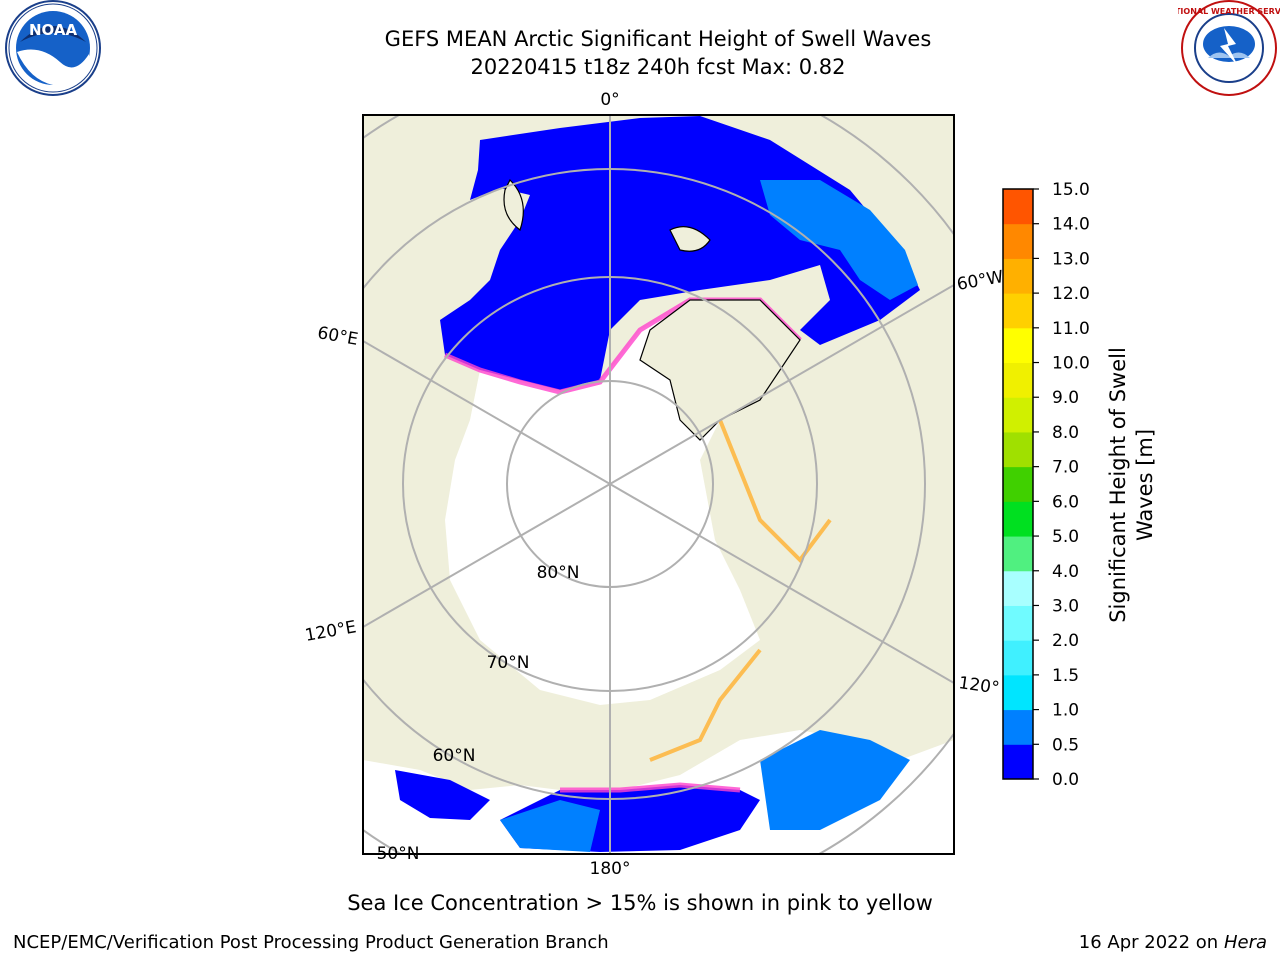  Describe the element at coordinates (53, 30) in the screenshot. I see `noaa-logo-text: NOAA` at that location.